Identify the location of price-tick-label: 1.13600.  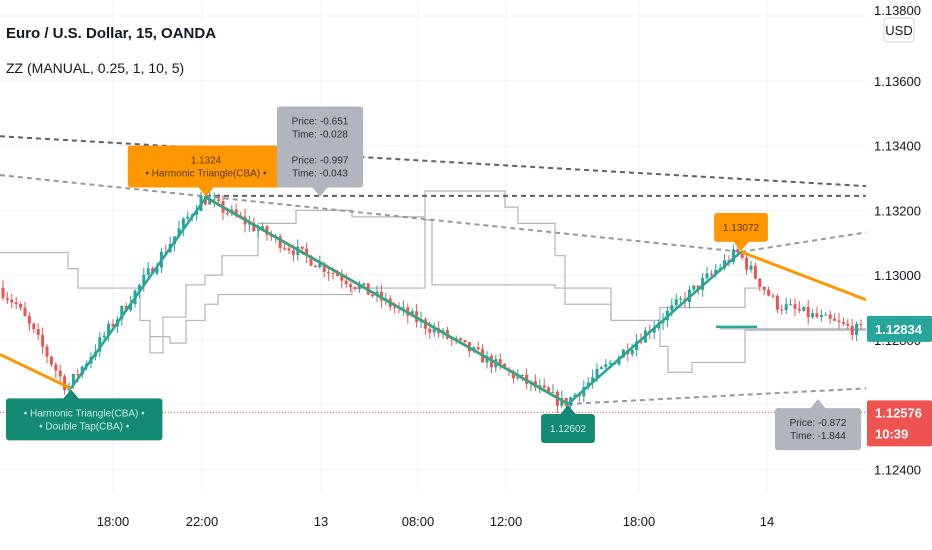
(897, 81).